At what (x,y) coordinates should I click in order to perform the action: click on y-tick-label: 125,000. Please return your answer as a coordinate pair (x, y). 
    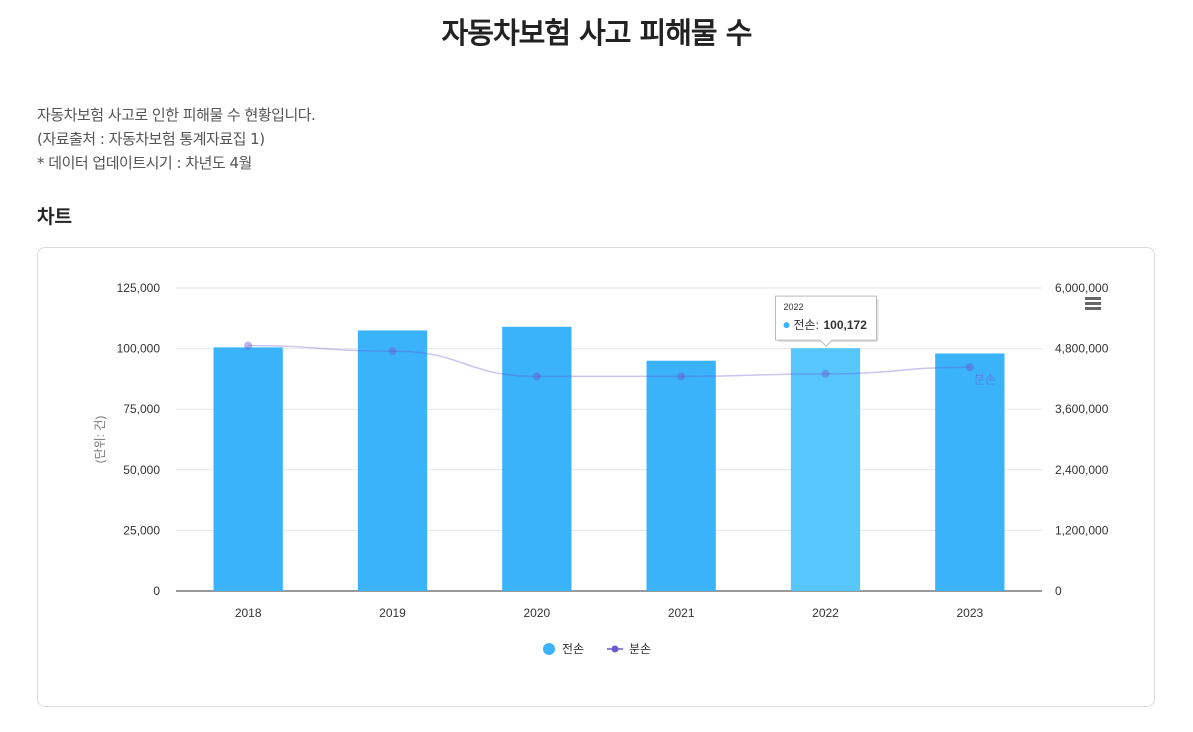
    Looking at the image, I should click on (139, 288).